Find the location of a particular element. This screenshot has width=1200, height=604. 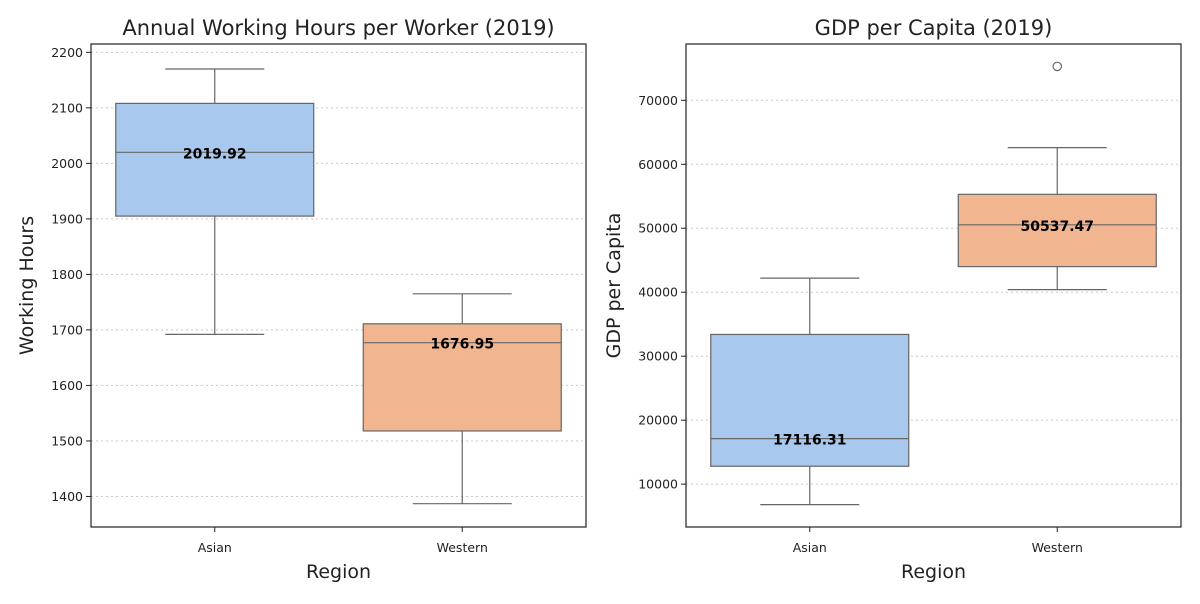

y-tick-label: 1900 is located at coordinates (67, 218).